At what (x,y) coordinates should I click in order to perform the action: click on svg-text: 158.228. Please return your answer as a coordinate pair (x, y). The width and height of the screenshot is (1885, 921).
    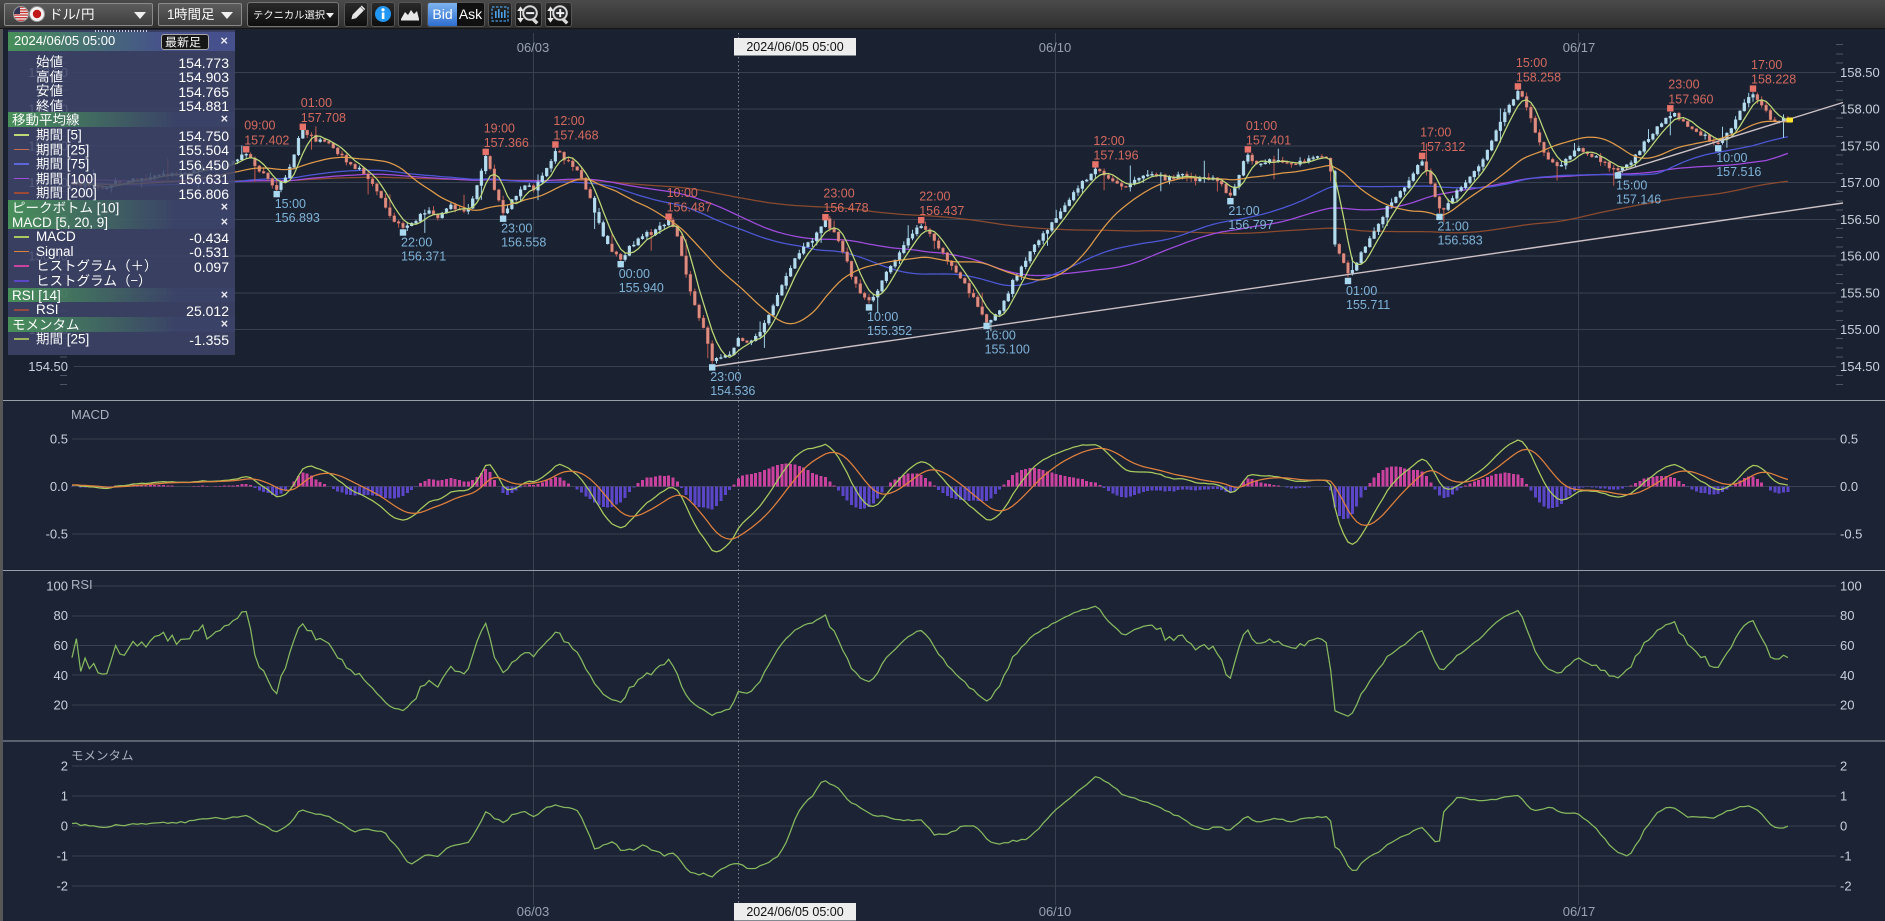
    Looking at the image, I should click on (1773, 80).